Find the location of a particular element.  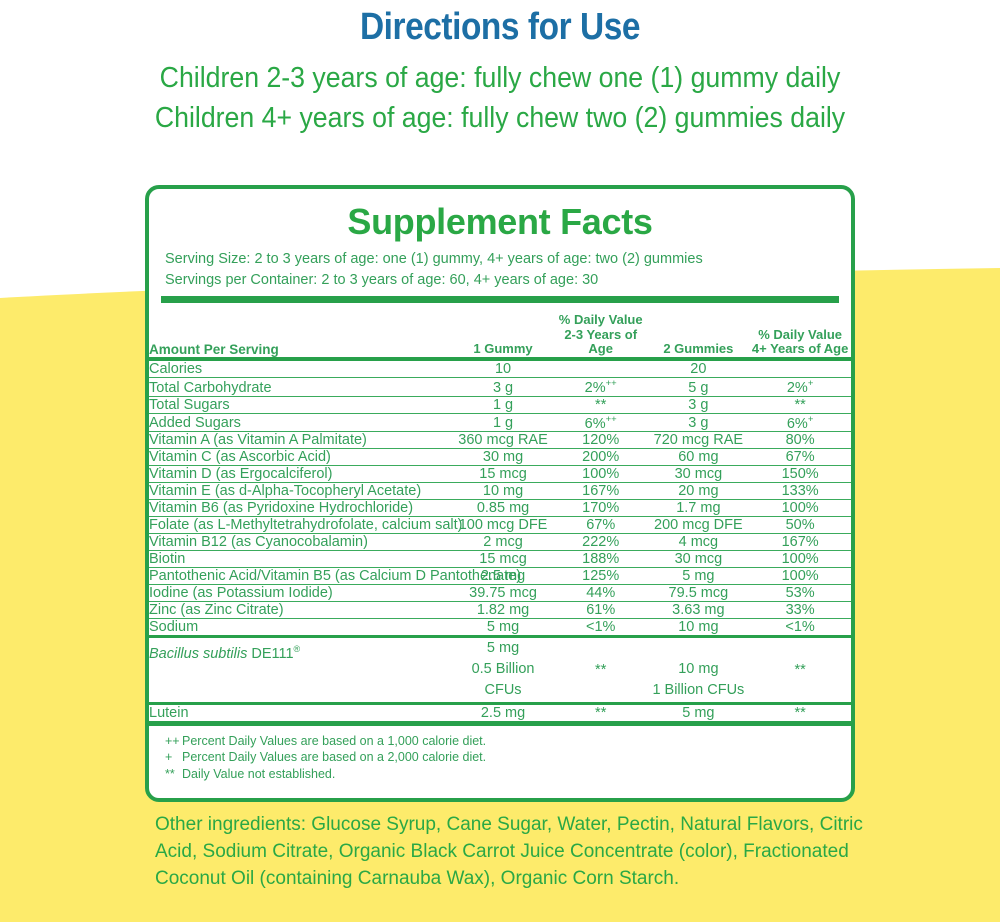

table-row-lutein: Lutein 2.5 mg ** 5 mg ** is located at coordinates (500, 711).